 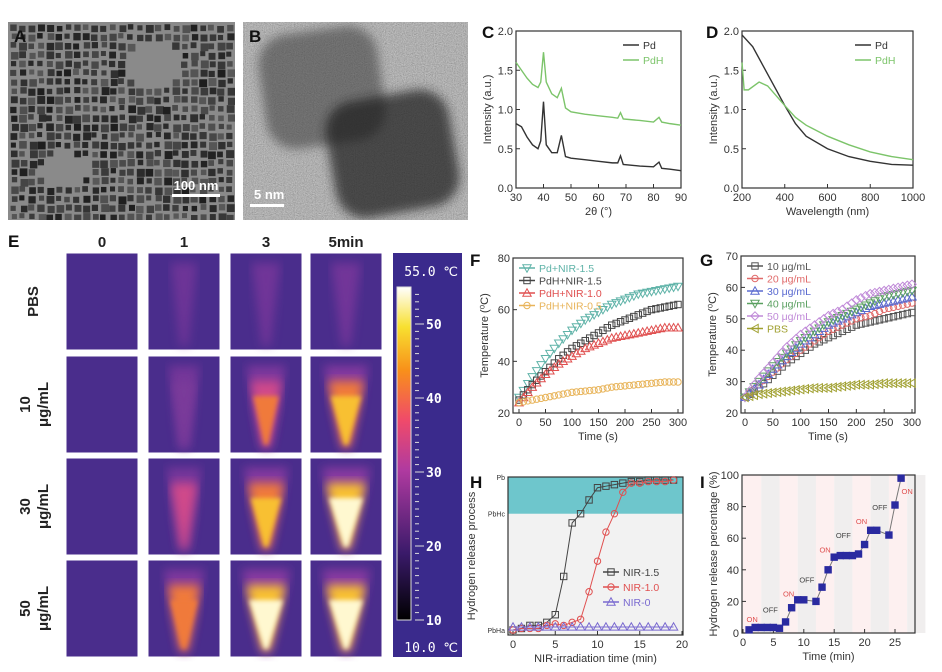 What do you see at coordinates (427, 455) in the screenshot?
I see `colorbar: 55.0 ℃ 10.0 ℃ 50 40 30 20 10` at bounding box center [427, 455].